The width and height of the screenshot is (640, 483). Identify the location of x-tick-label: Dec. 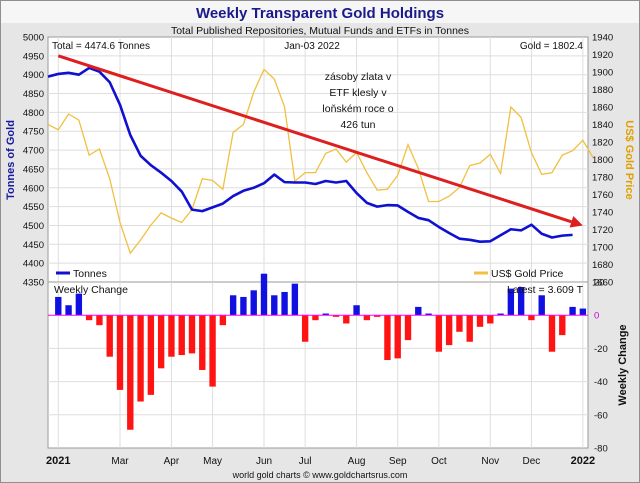
(532, 461).